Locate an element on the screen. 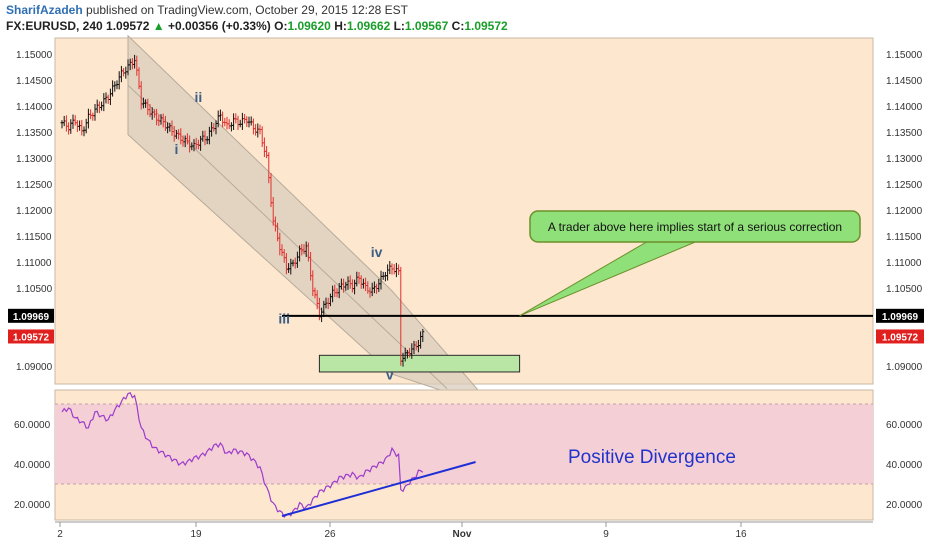  price-tick-left: 1.11000 is located at coordinates (34, 263).